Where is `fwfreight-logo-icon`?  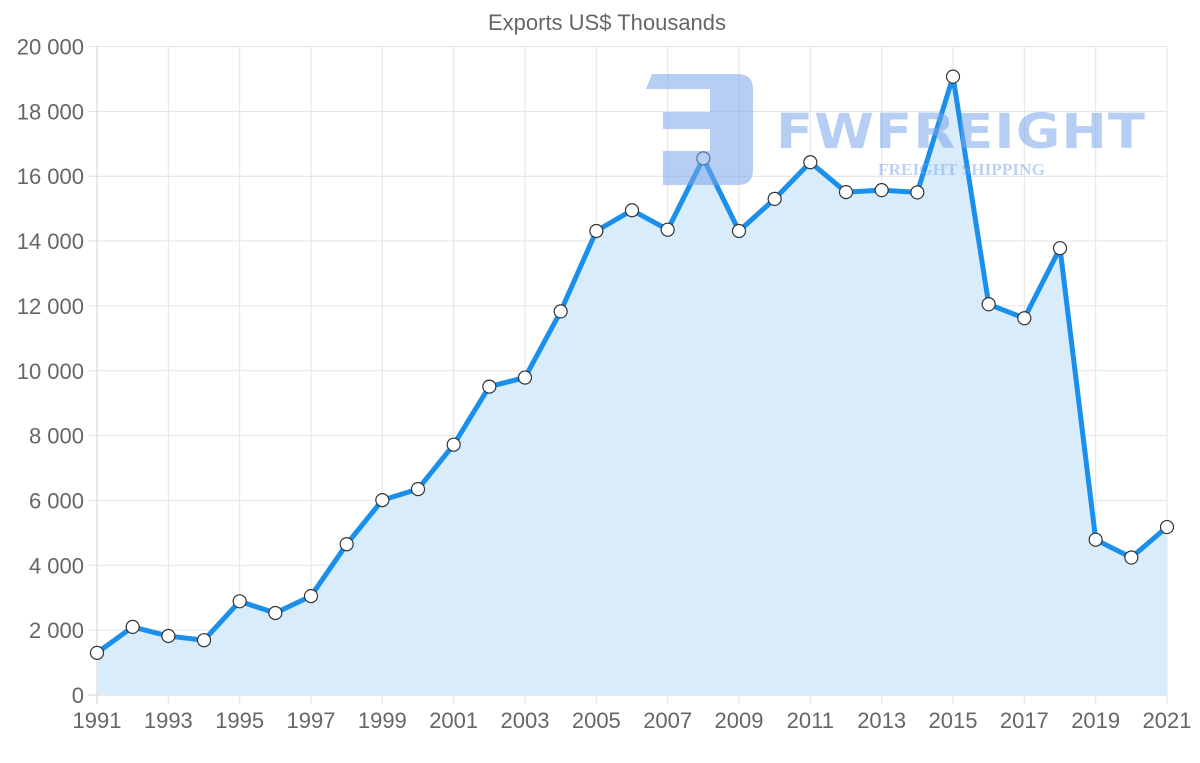 fwfreight-logo-icon is located at coordinates (699, 129).